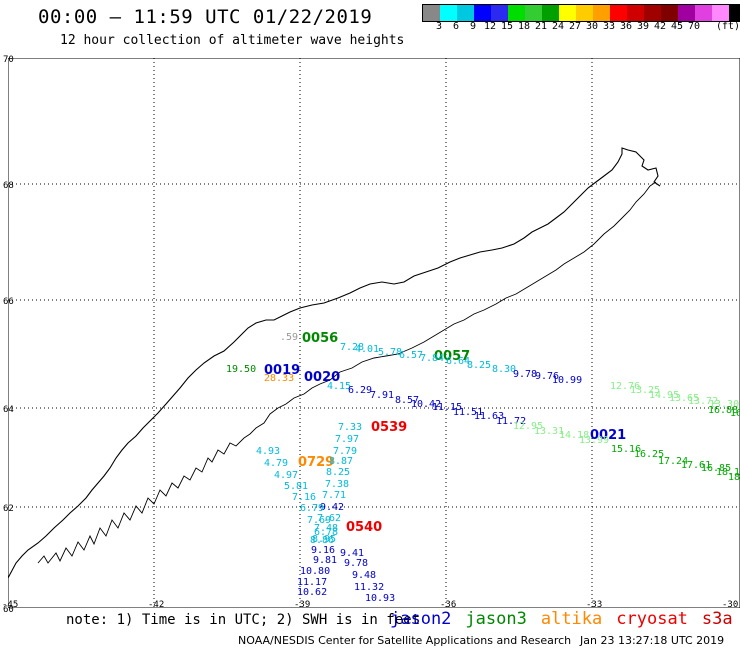 Image resolution: width=740 pixels, height=650 pixels. Describe the element at coordinates (490, 26) in the screenshot. I see `color-tick: 12` at that location.